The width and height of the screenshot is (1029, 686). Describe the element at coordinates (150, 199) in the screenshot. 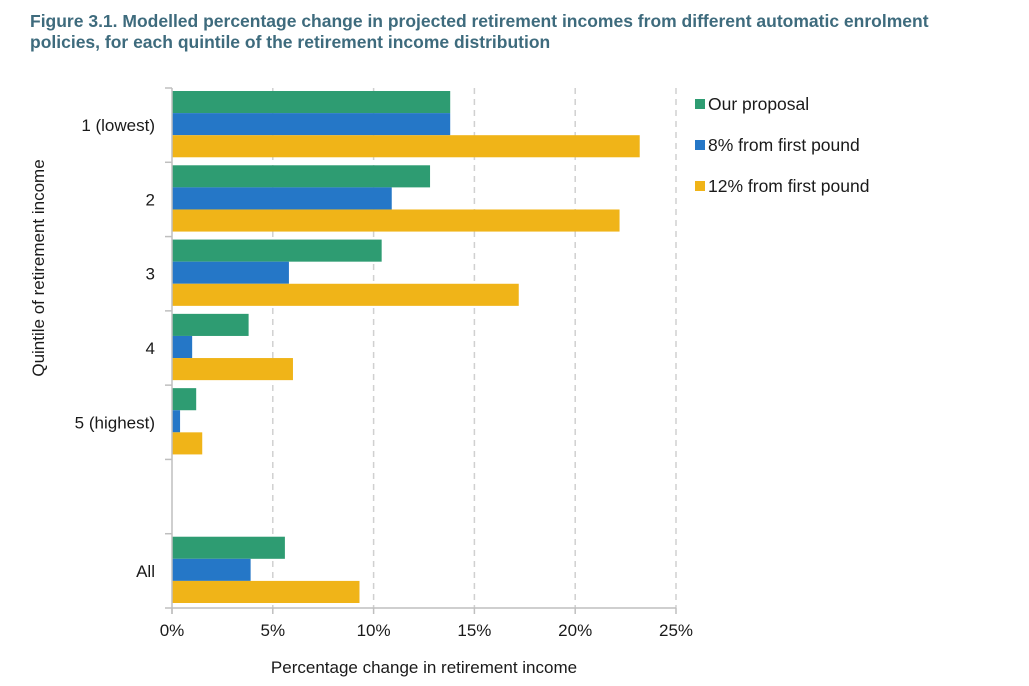

I see `y-tick-label: 2` at that location.